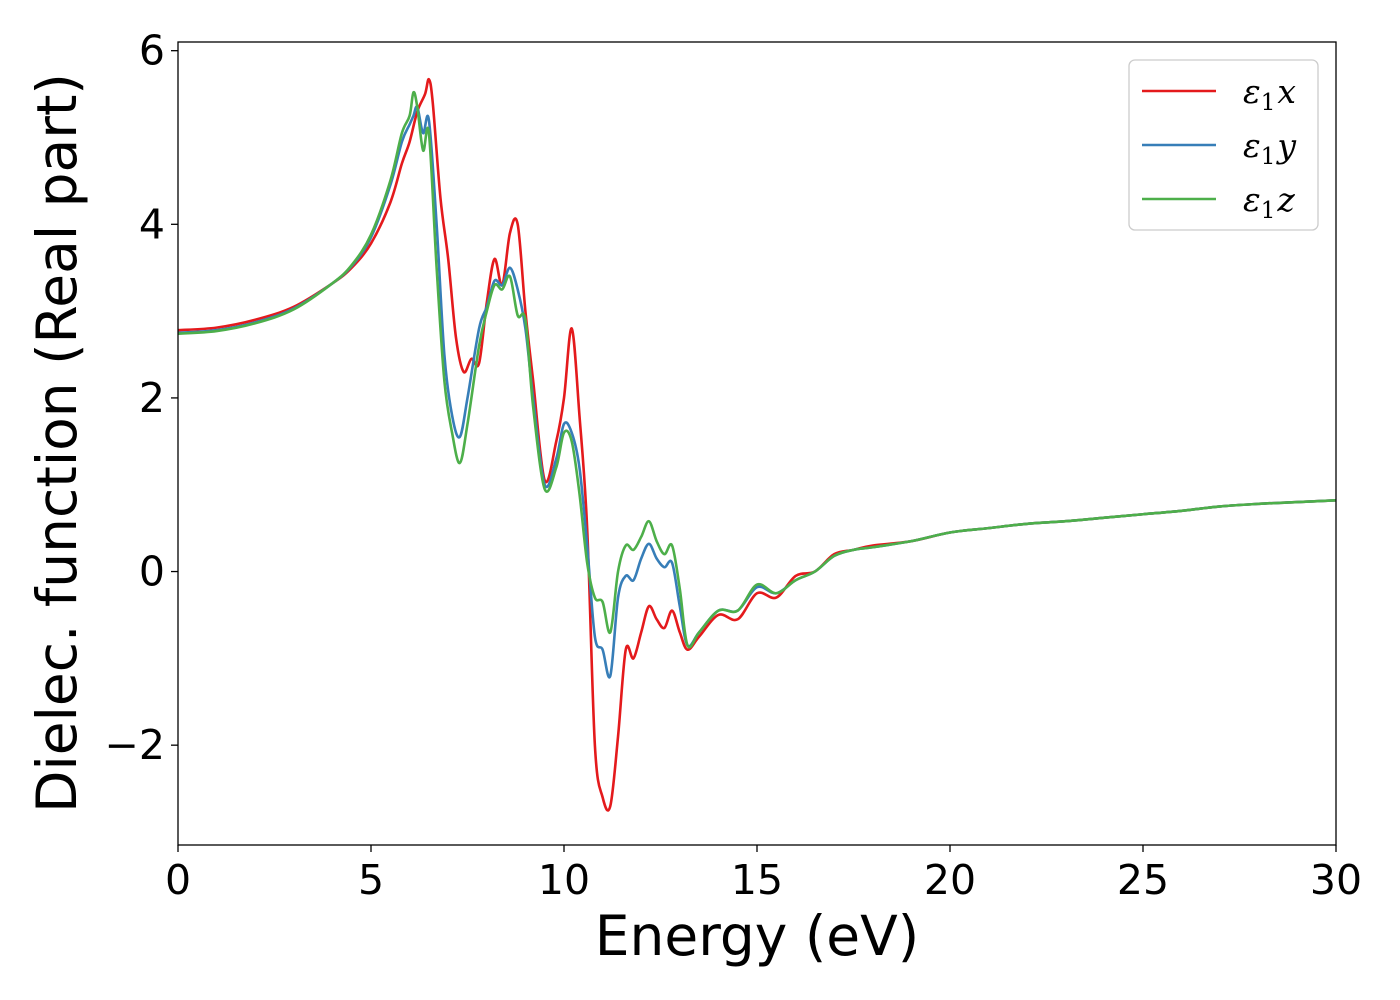  Describe the element at coordinates (178, 880) in the screenshot. I see `x-tick-label: 0` at that location.